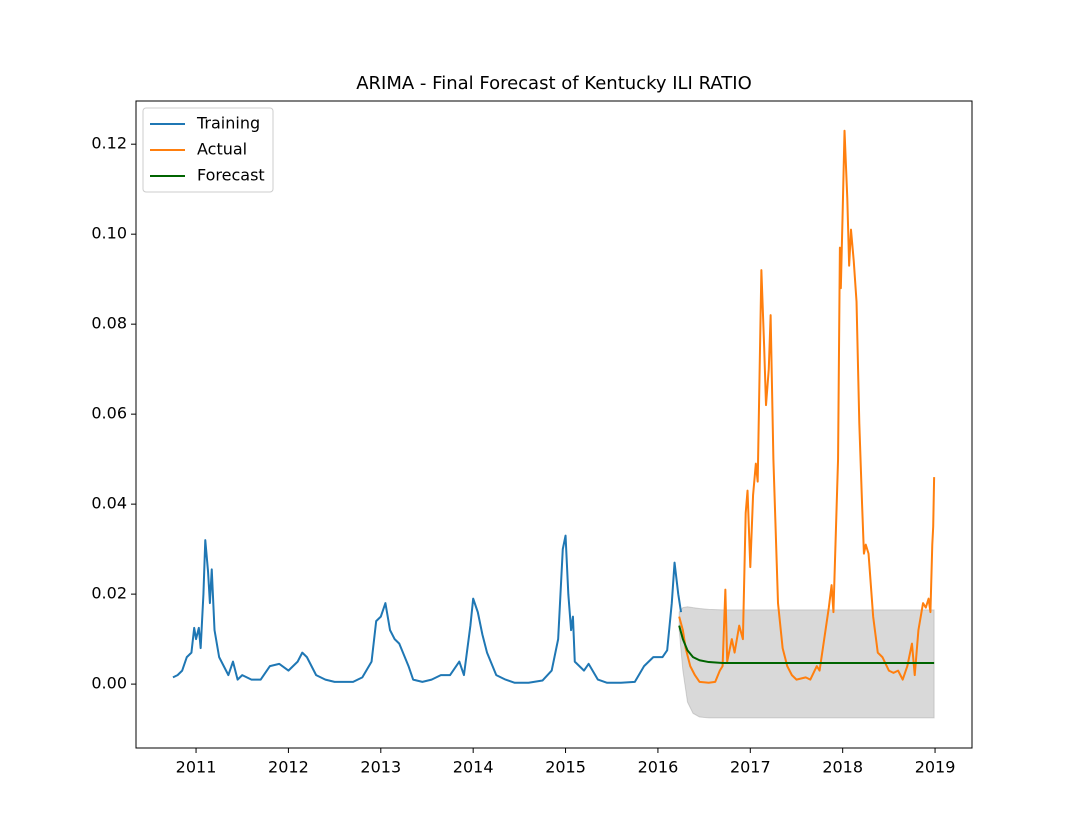  I want to click on x-tick-label: 2011, so click(196, 767).